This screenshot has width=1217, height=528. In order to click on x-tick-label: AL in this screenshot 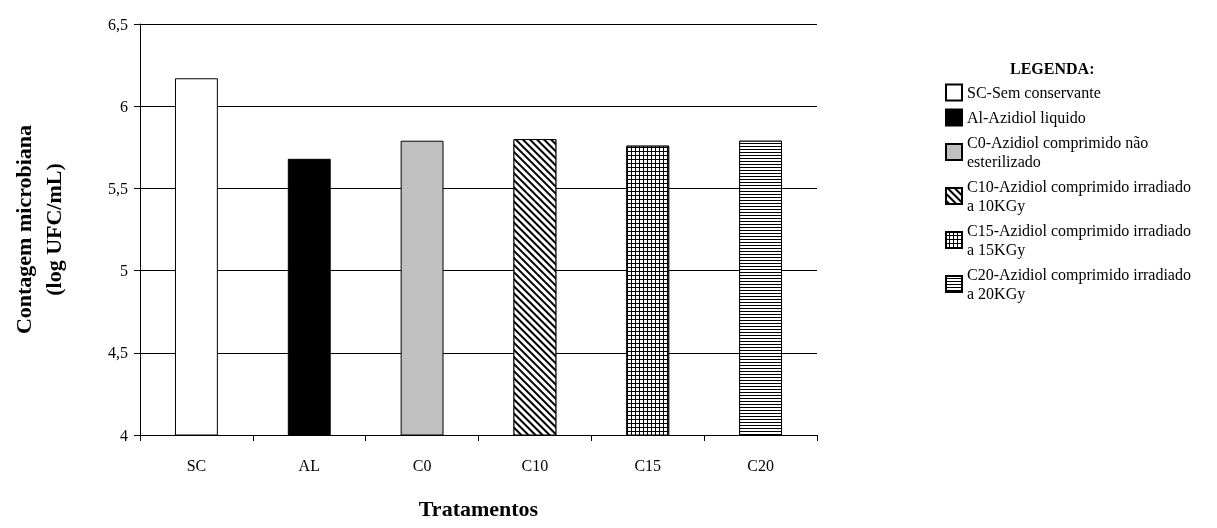, I will do `click(309, 465)`.